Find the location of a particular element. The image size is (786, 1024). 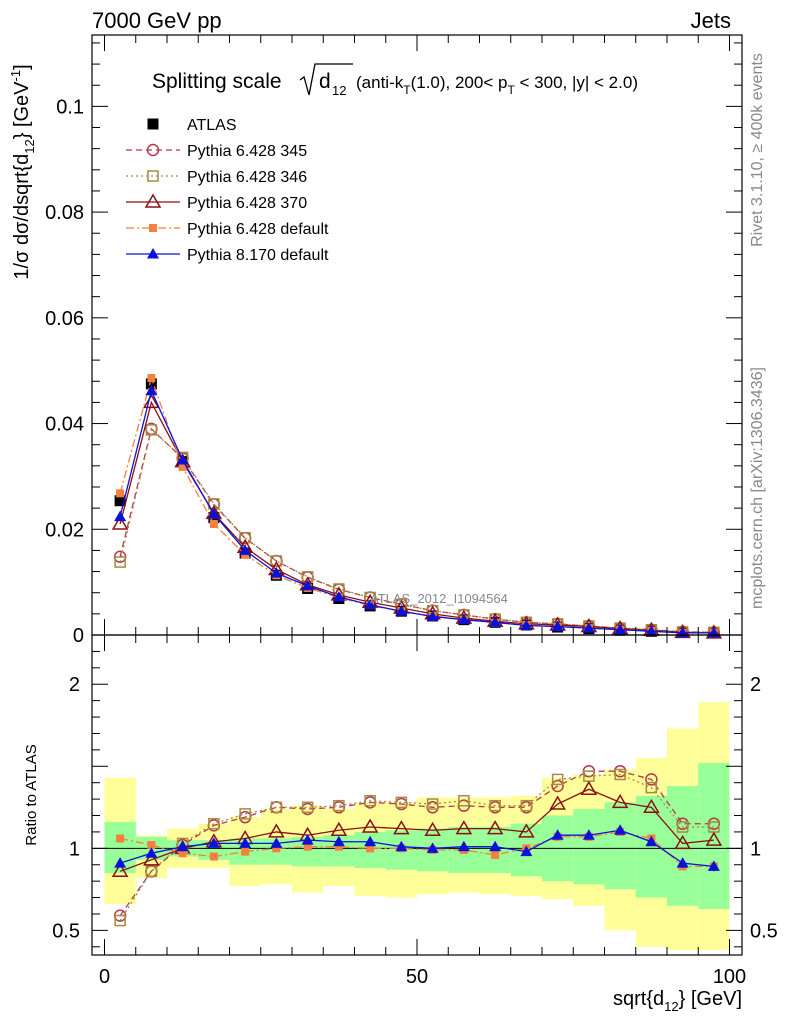

title-radicand: d is located at coordinates (325, 81).